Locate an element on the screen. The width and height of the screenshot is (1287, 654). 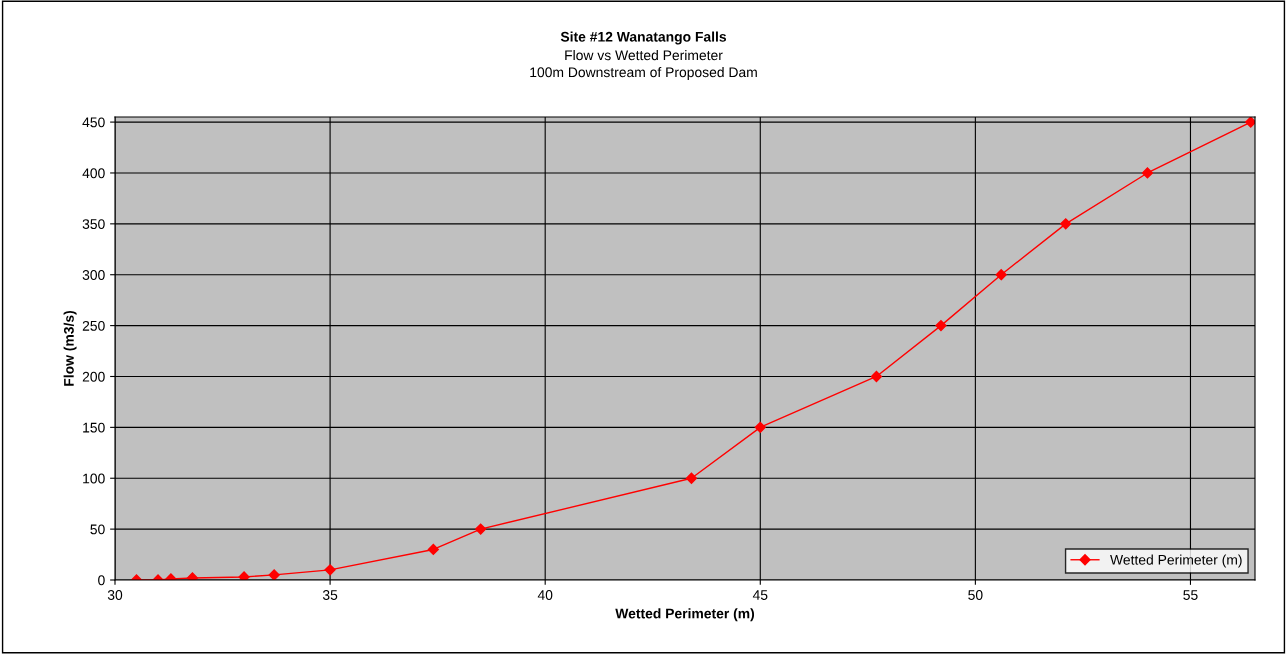
y-tick-label: 200 is located at coordinates (93, 376).